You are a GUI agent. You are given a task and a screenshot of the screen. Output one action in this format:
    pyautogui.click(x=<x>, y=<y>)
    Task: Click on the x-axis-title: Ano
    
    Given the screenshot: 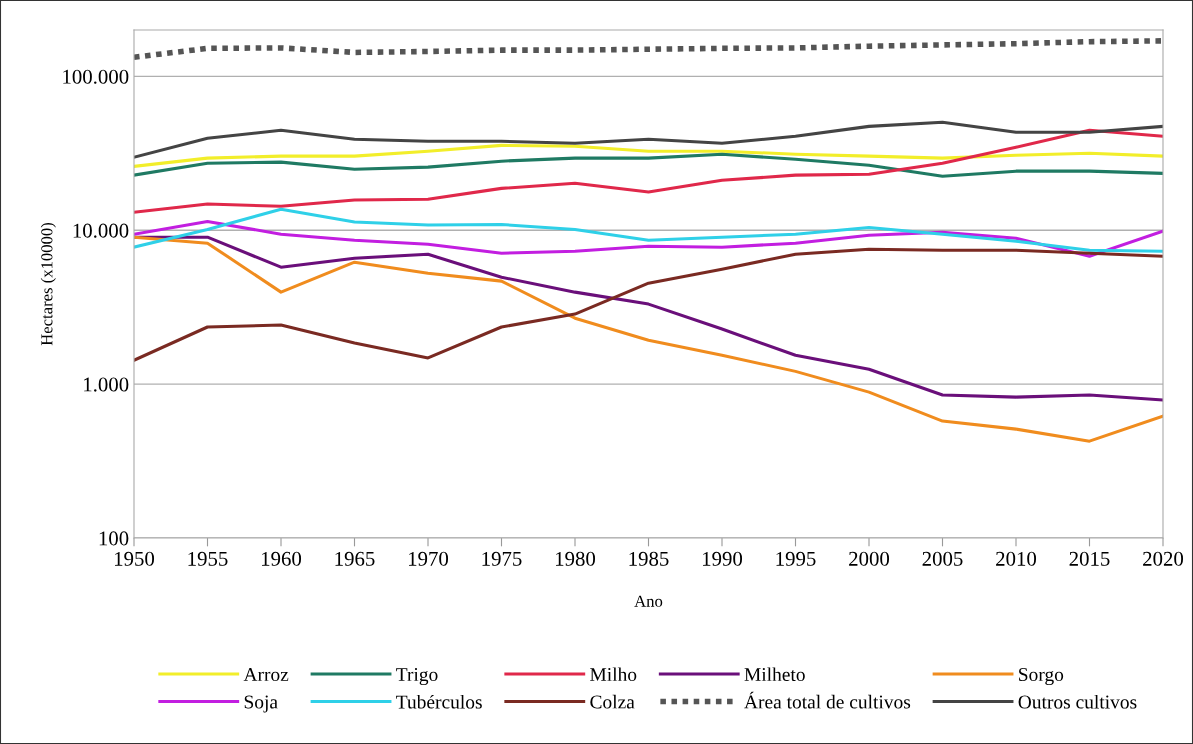 What is the action you would take?
    pyautogui.click(x=648, y=601)
    